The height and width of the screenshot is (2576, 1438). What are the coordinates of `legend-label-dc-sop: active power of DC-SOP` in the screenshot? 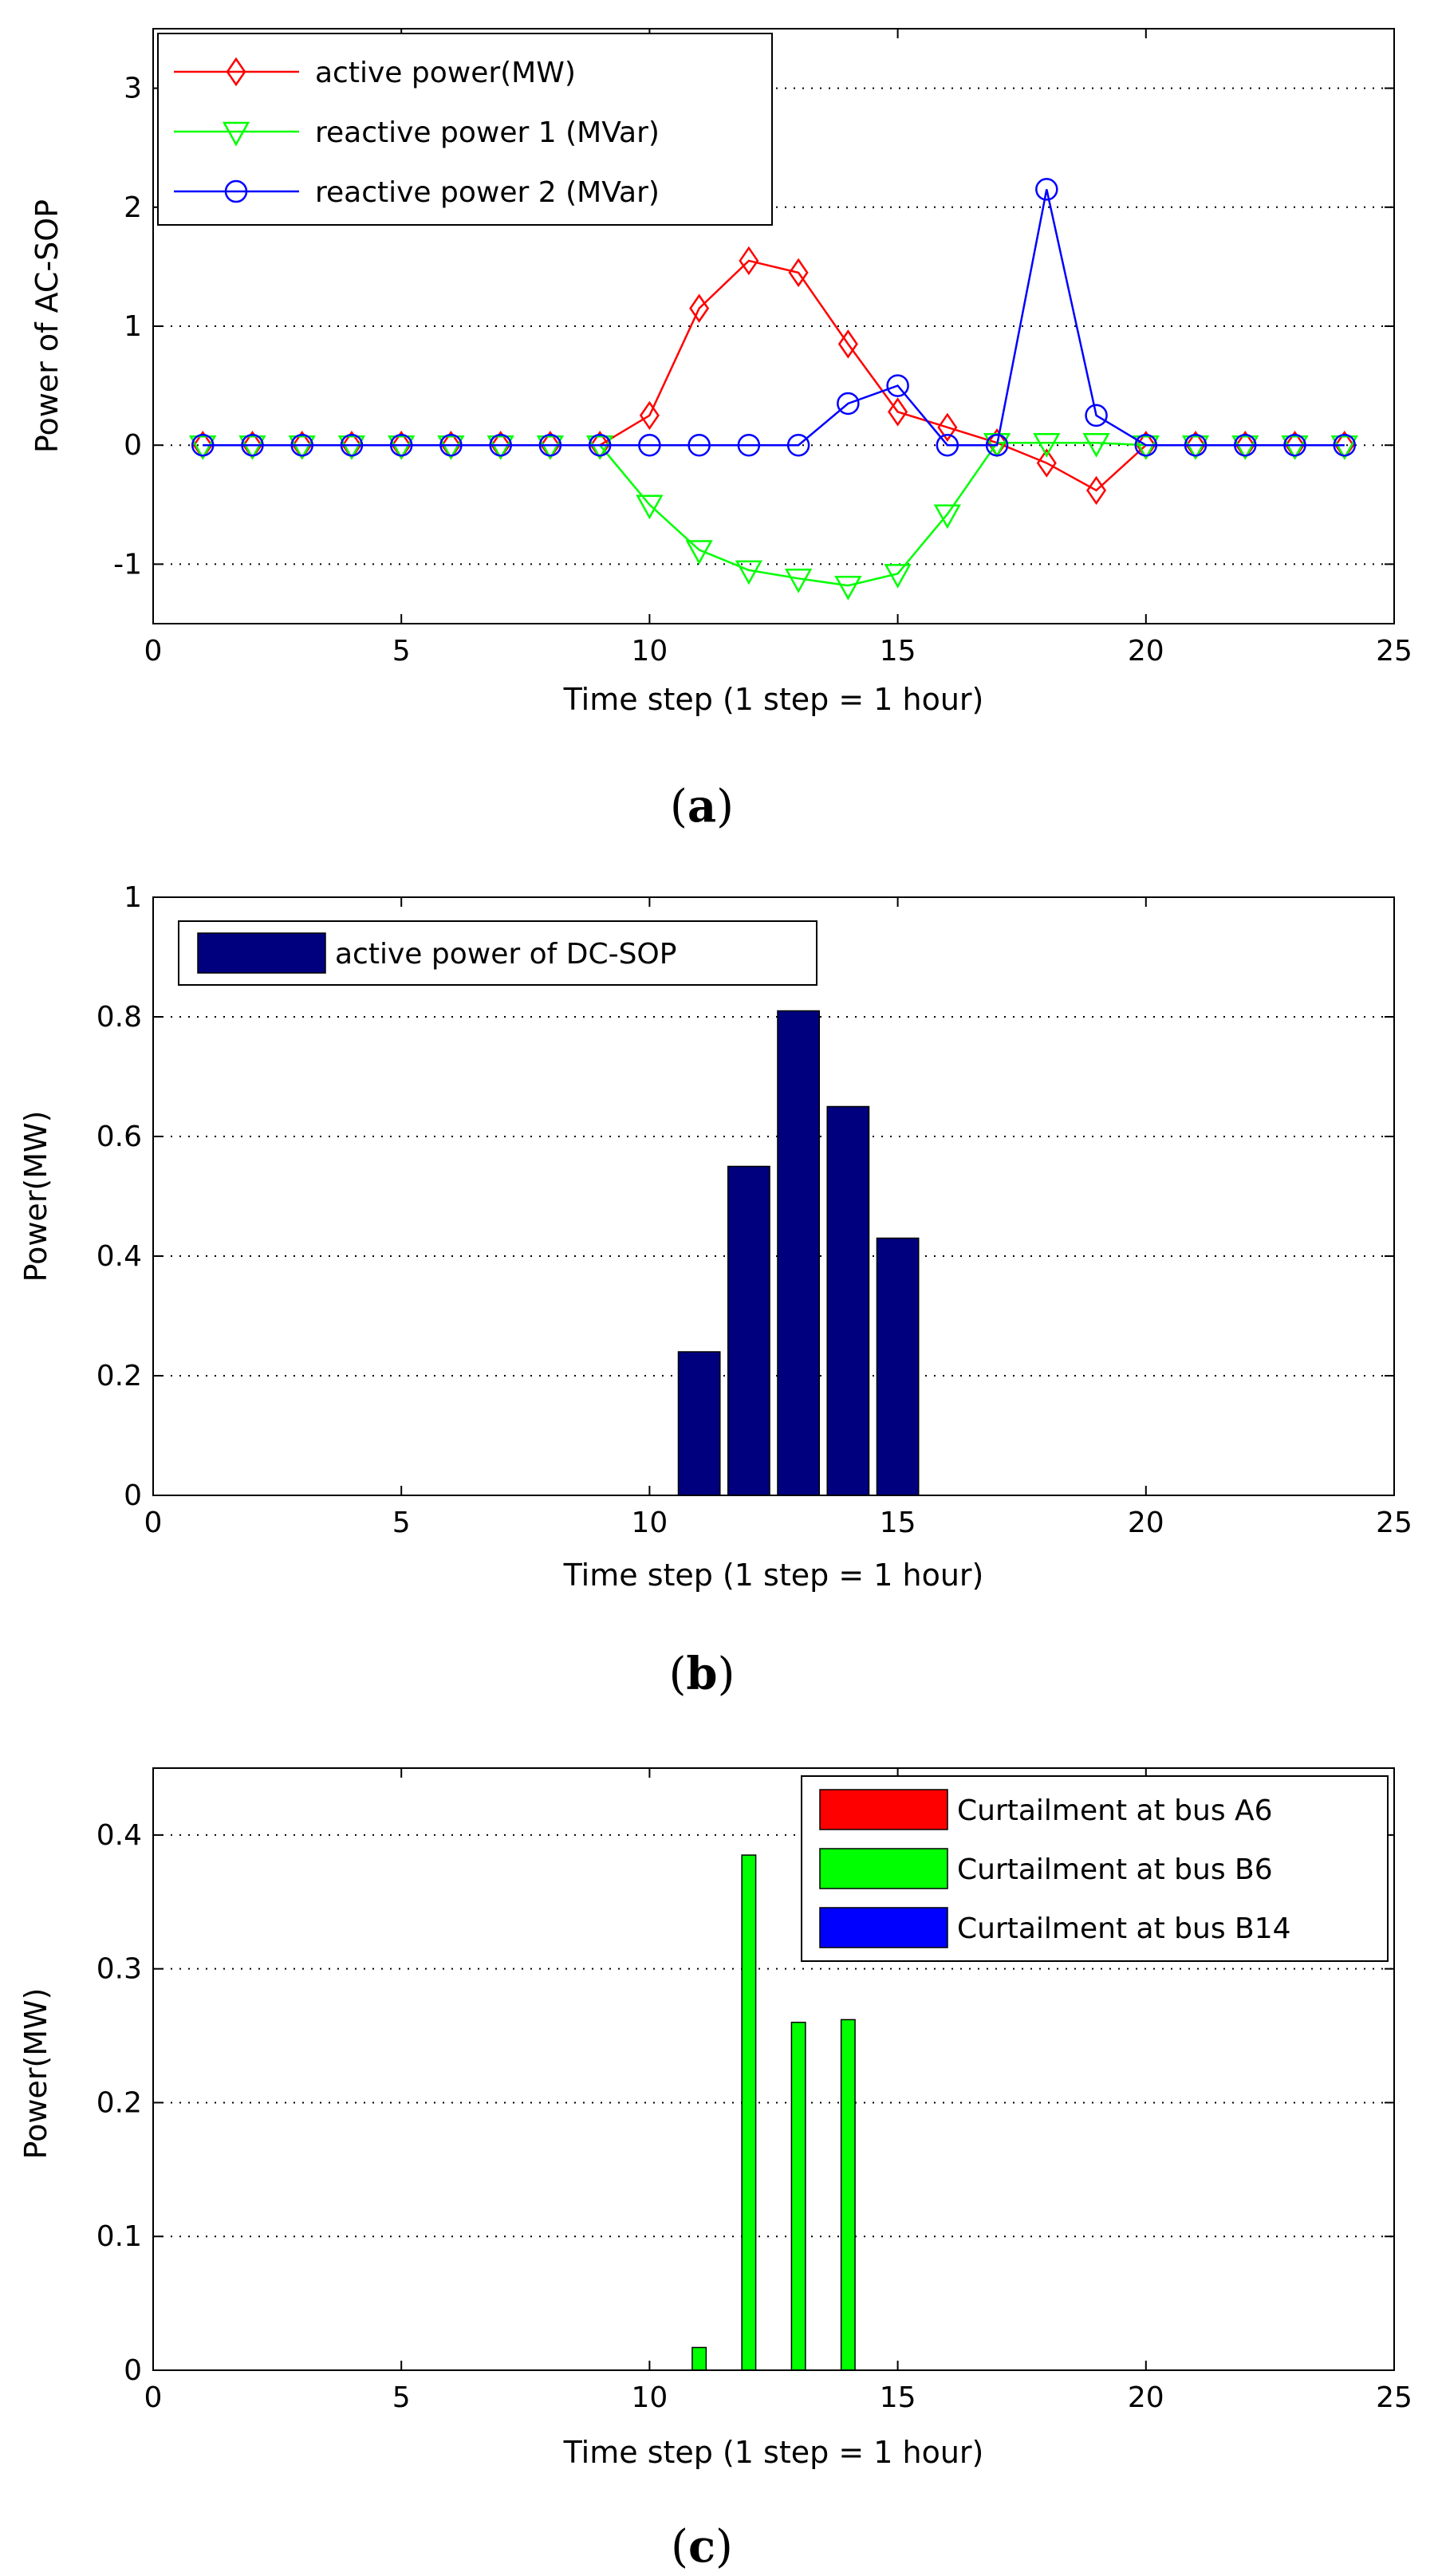 It's located at (505, 954).